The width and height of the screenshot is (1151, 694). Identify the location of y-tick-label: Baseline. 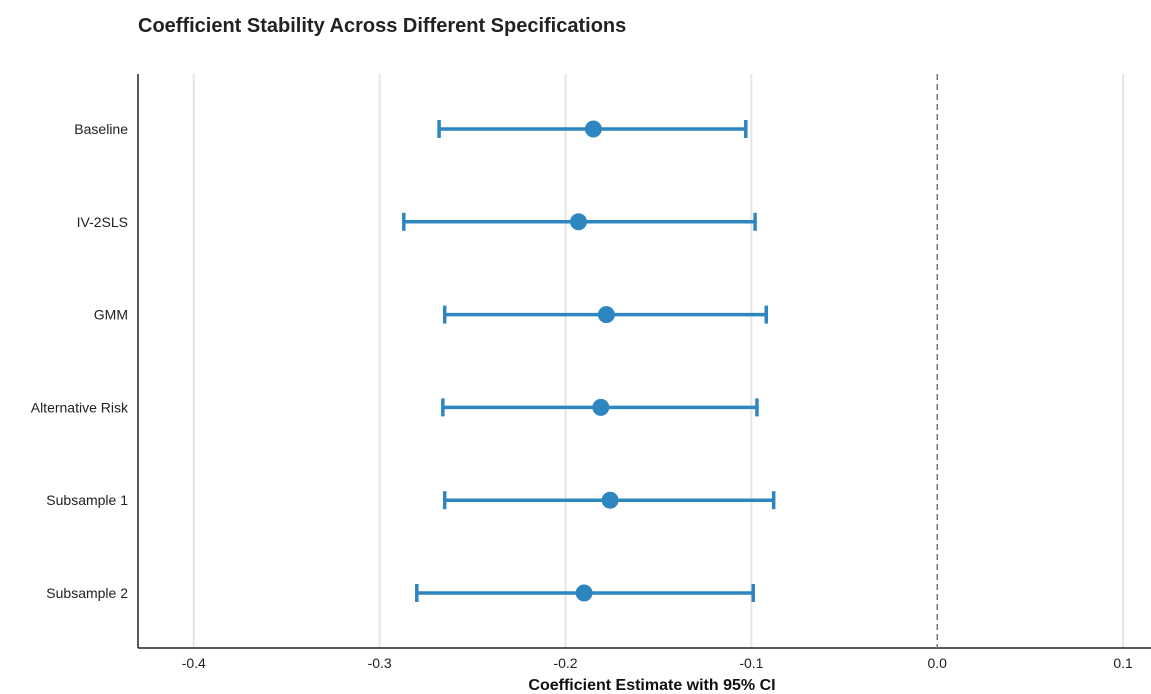
(101, 129).